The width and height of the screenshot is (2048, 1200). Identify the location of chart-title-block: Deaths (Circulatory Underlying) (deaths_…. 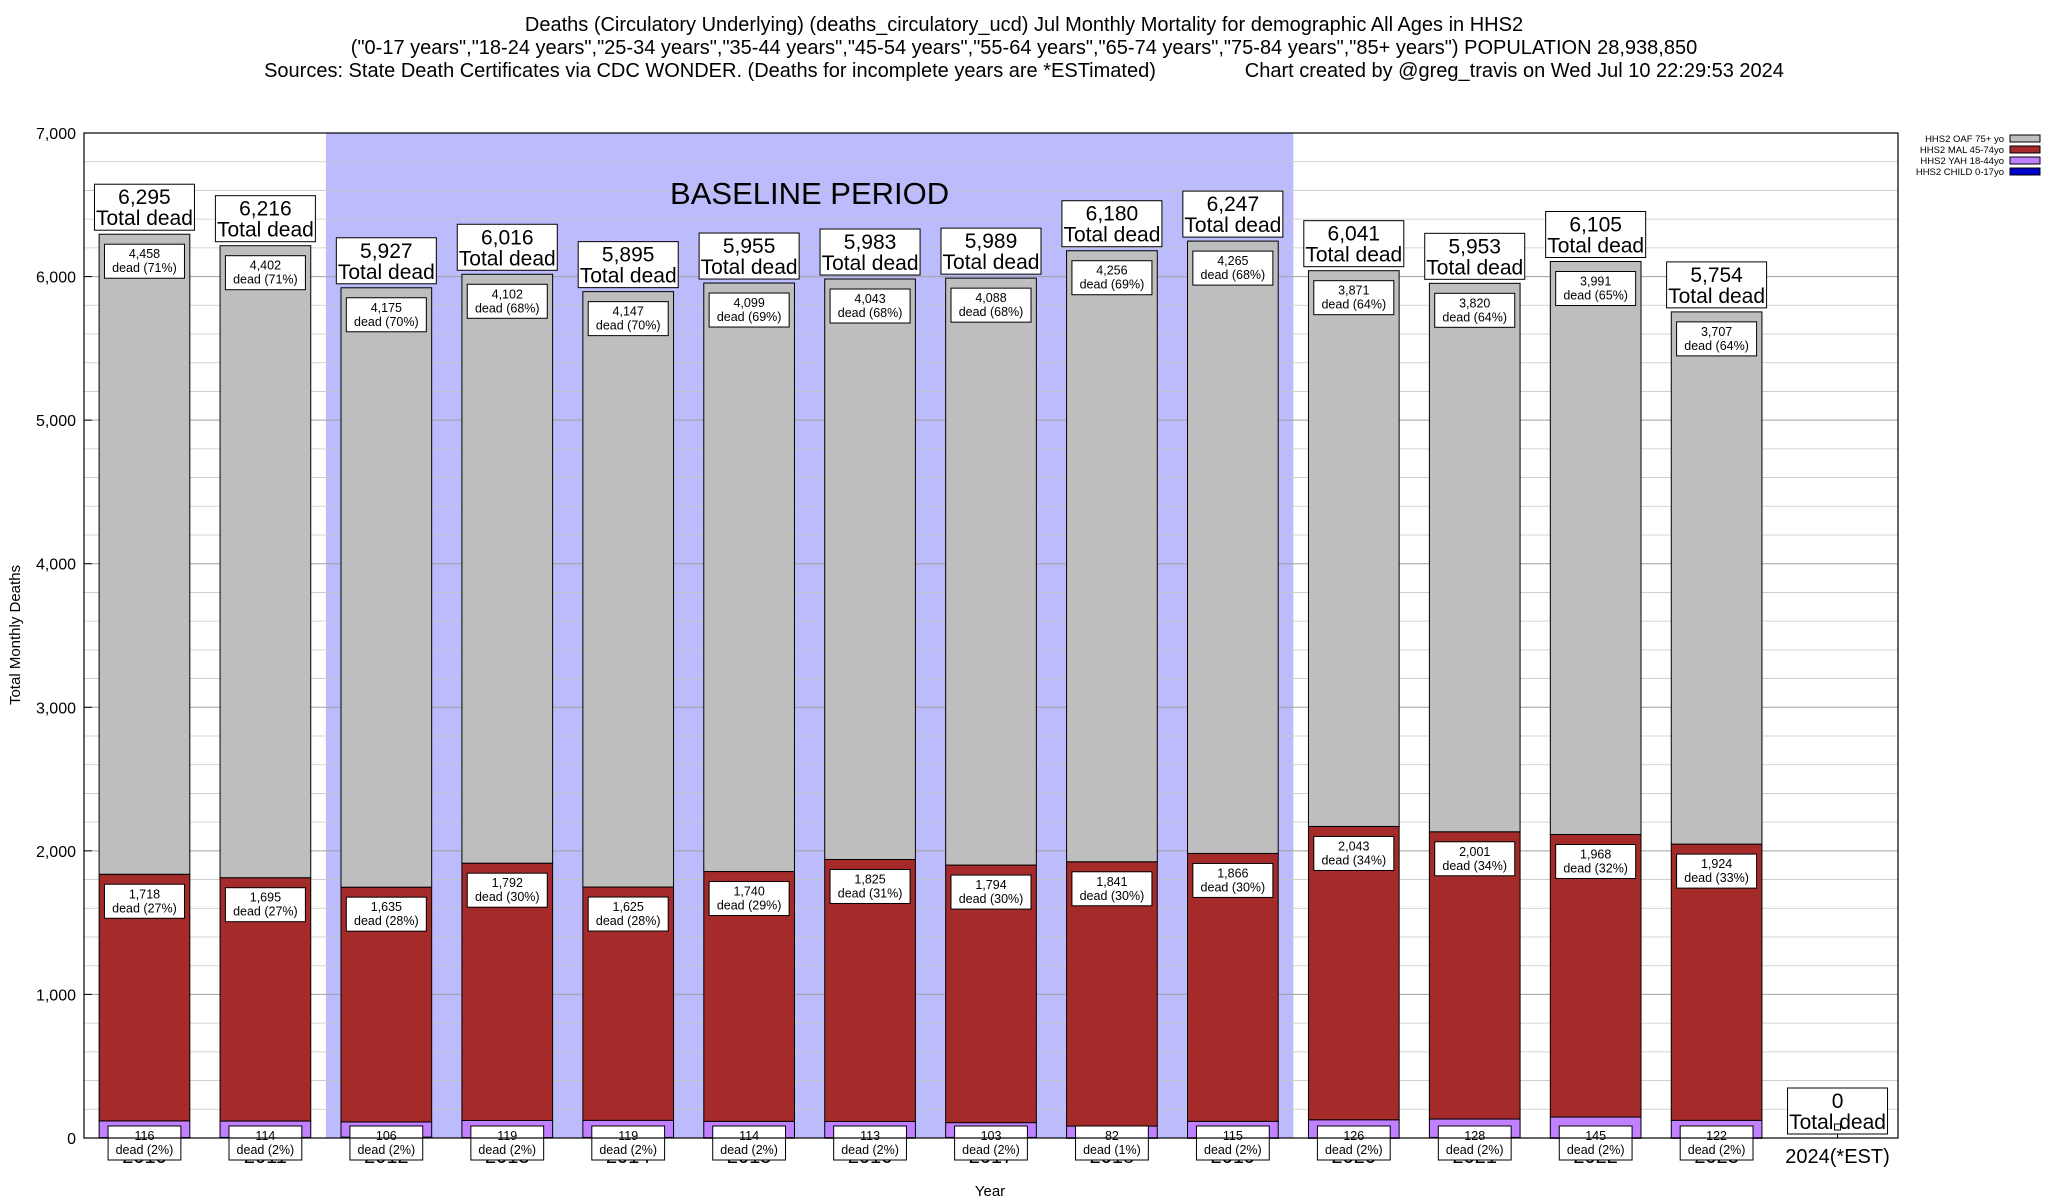
(1024, 48).